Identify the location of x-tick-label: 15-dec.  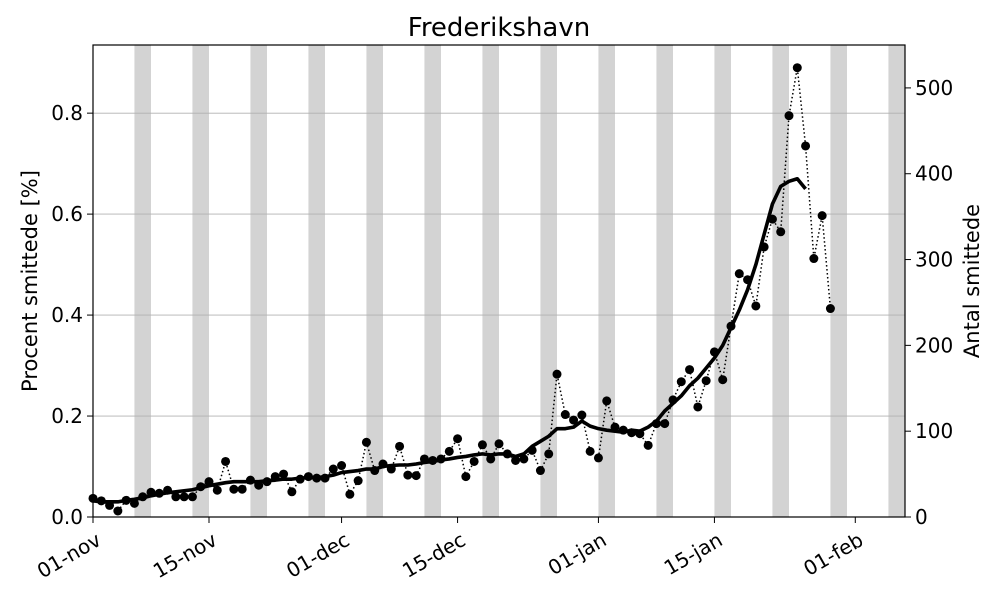
(433, 555).